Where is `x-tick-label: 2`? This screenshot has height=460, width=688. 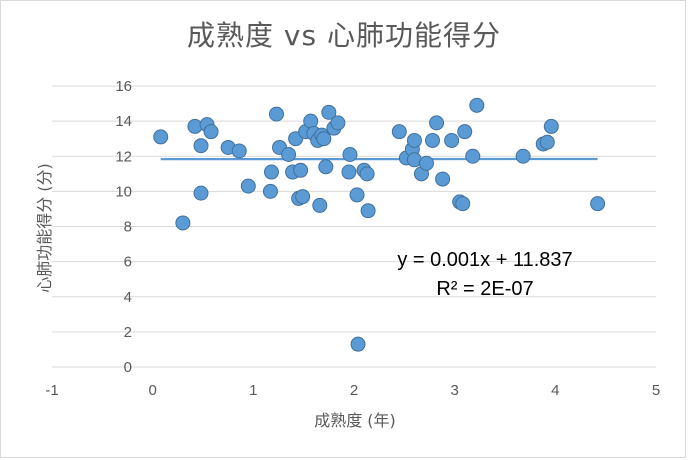 x-tick-label: 2 is located at coordinates (354, 390).